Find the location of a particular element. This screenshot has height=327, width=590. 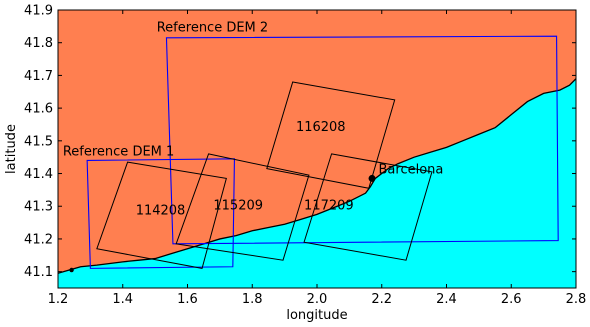

annotation-label: Barcelona is located at coordinates (411, 170).